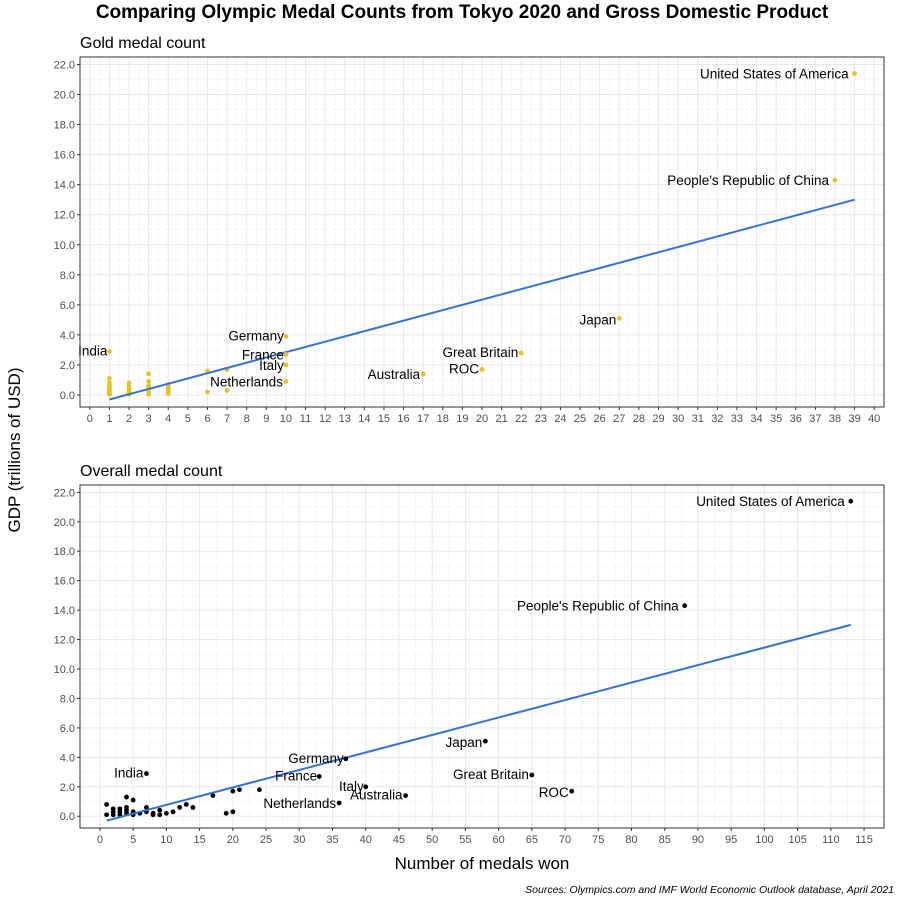 This screenshot has height=900, width=900. I want to click on x-tick-label: 80, so click(631, 840).